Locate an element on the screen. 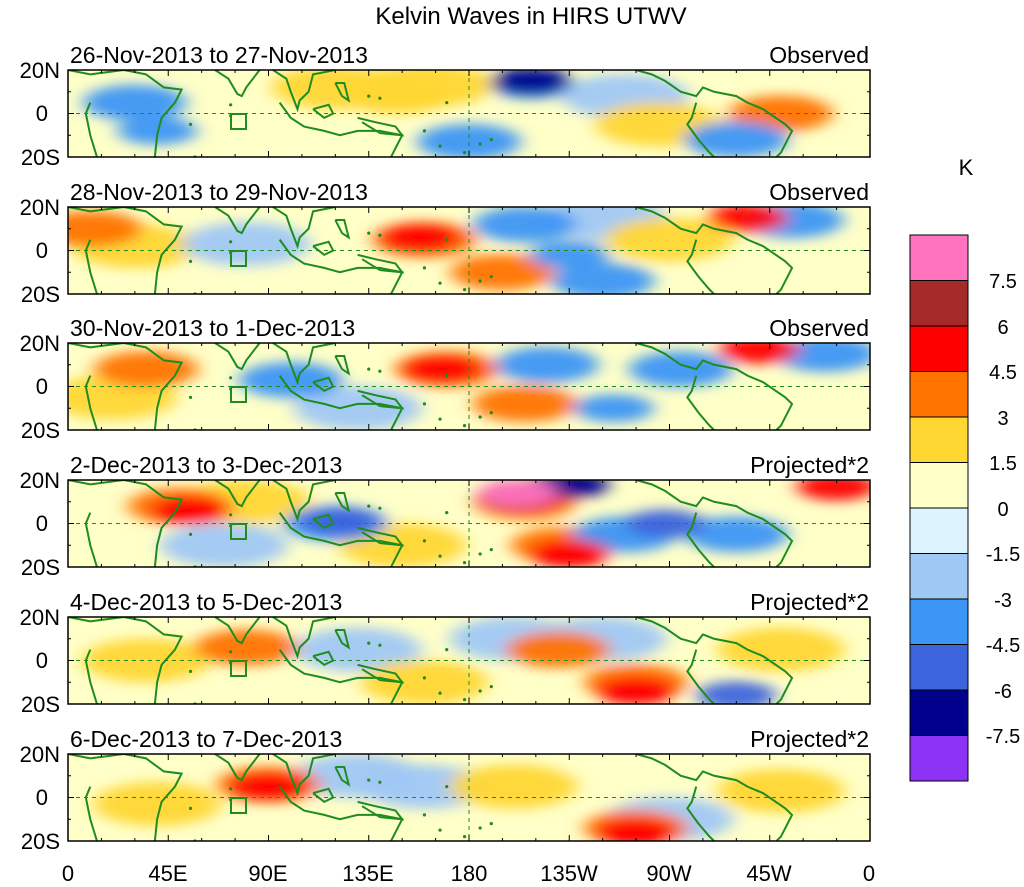 This screenshot has height=887, width=1024. colorbar-label-3: 3 is located at coordinates (1002, 419).